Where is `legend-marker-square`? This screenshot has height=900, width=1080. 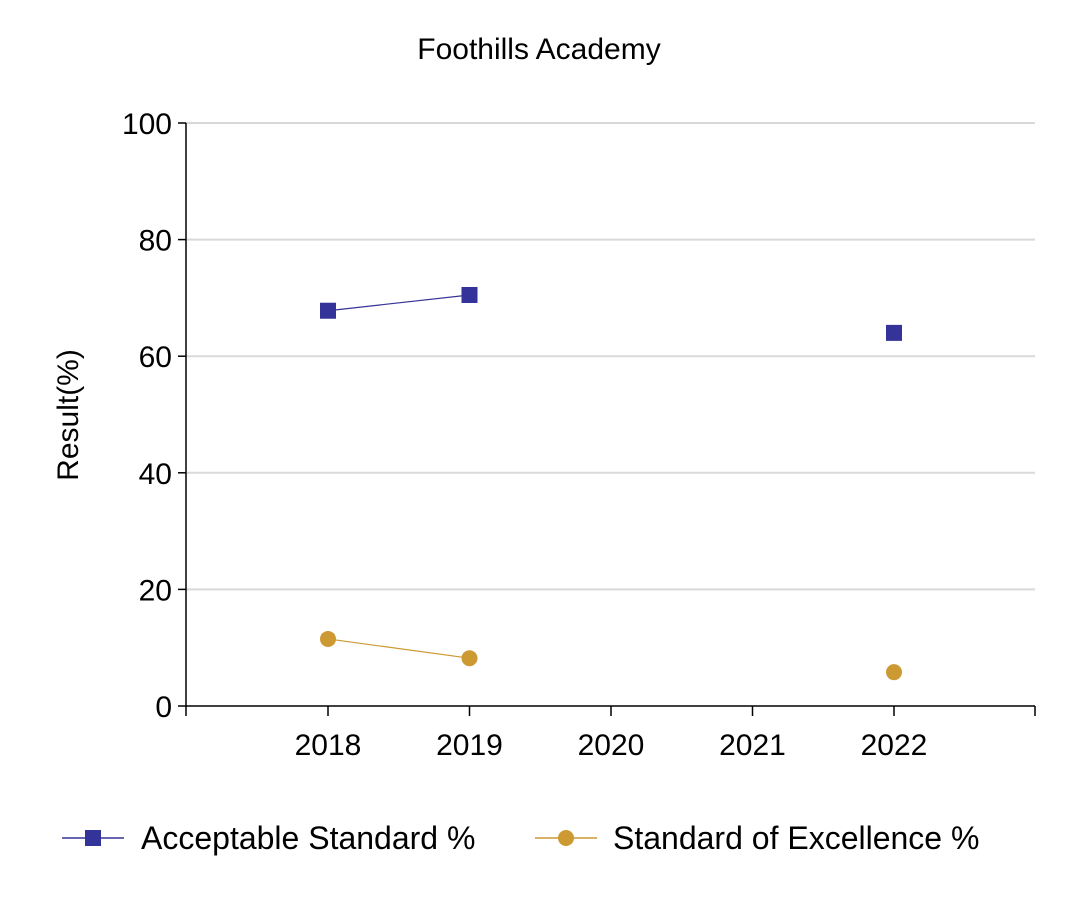 legend-marker-square is located at coordinates (93, 838).